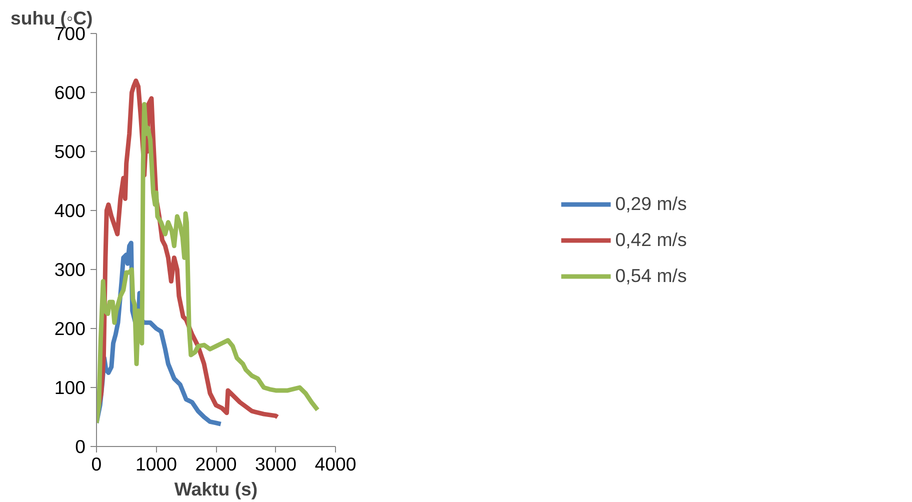 This screenshot has width=912, height=502. I want to click on y-tick-label: 0, so click(80, 446).